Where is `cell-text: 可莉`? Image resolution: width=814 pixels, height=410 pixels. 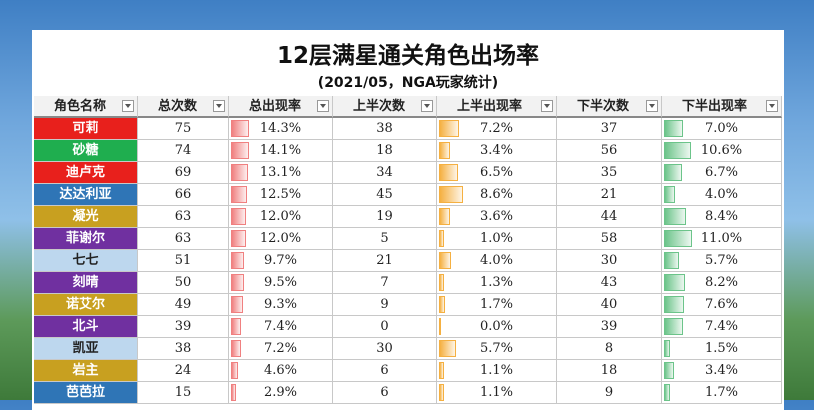
cell-text: 可莉 is located at coordinates (85, 128).